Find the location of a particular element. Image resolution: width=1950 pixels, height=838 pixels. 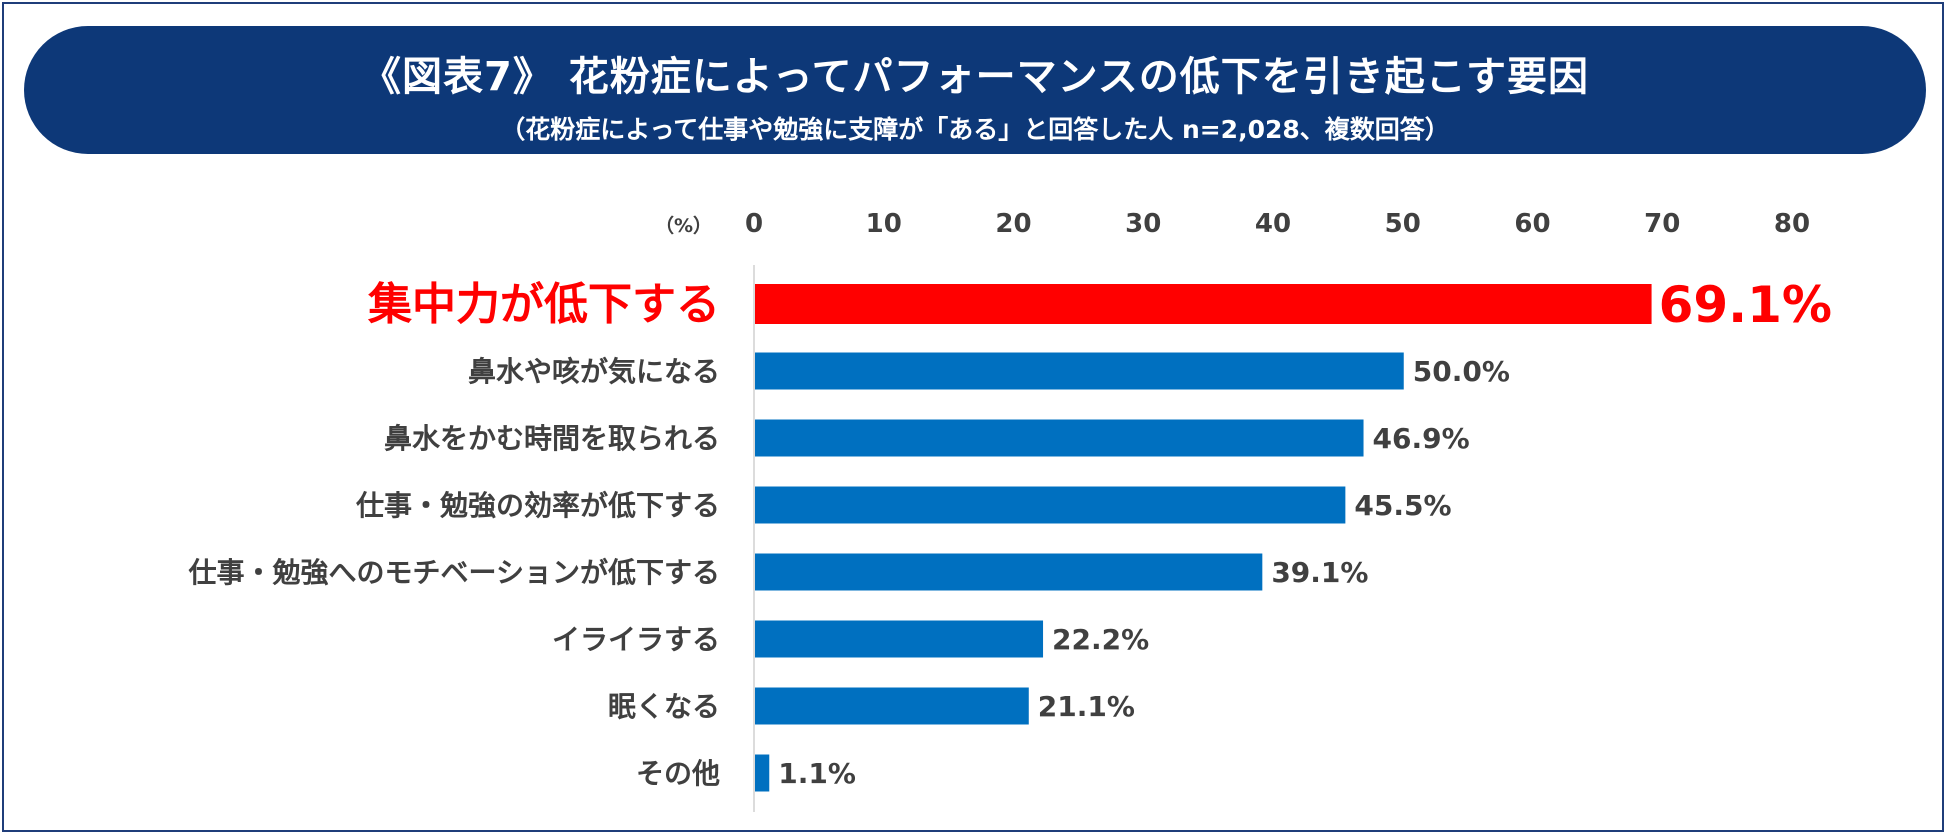

category-label-6: 眠くなる is located at coordinates (664, 706).